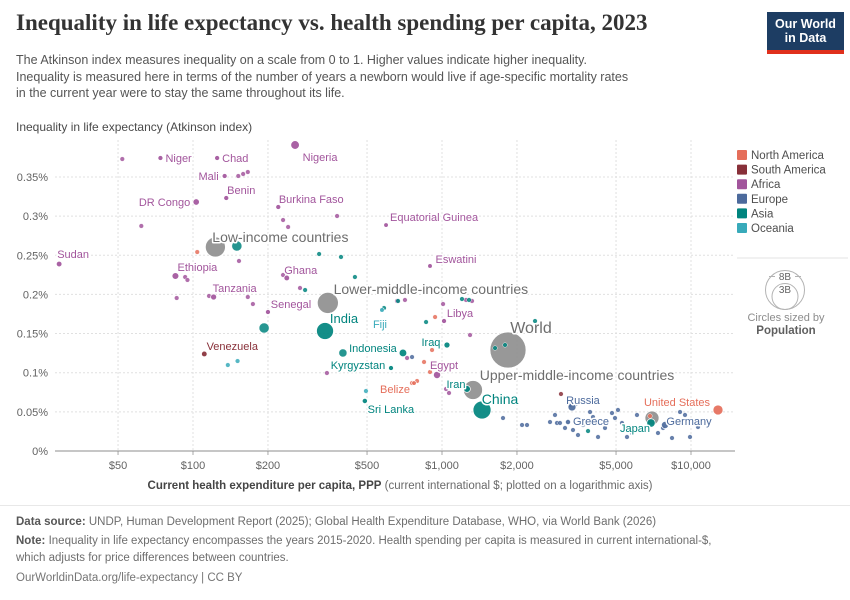 This screenshot has height=600, width=850. Describe the element at coordinates (430, 266) in the screenshot. I see `point-eswatini` at that location.